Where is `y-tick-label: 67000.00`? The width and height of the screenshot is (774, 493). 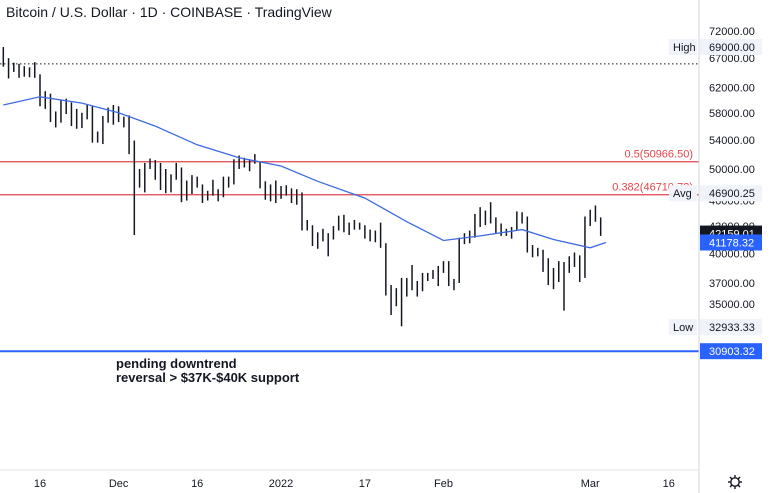 y-tick-label: 67000.00 is located at coordinates (732, 59).